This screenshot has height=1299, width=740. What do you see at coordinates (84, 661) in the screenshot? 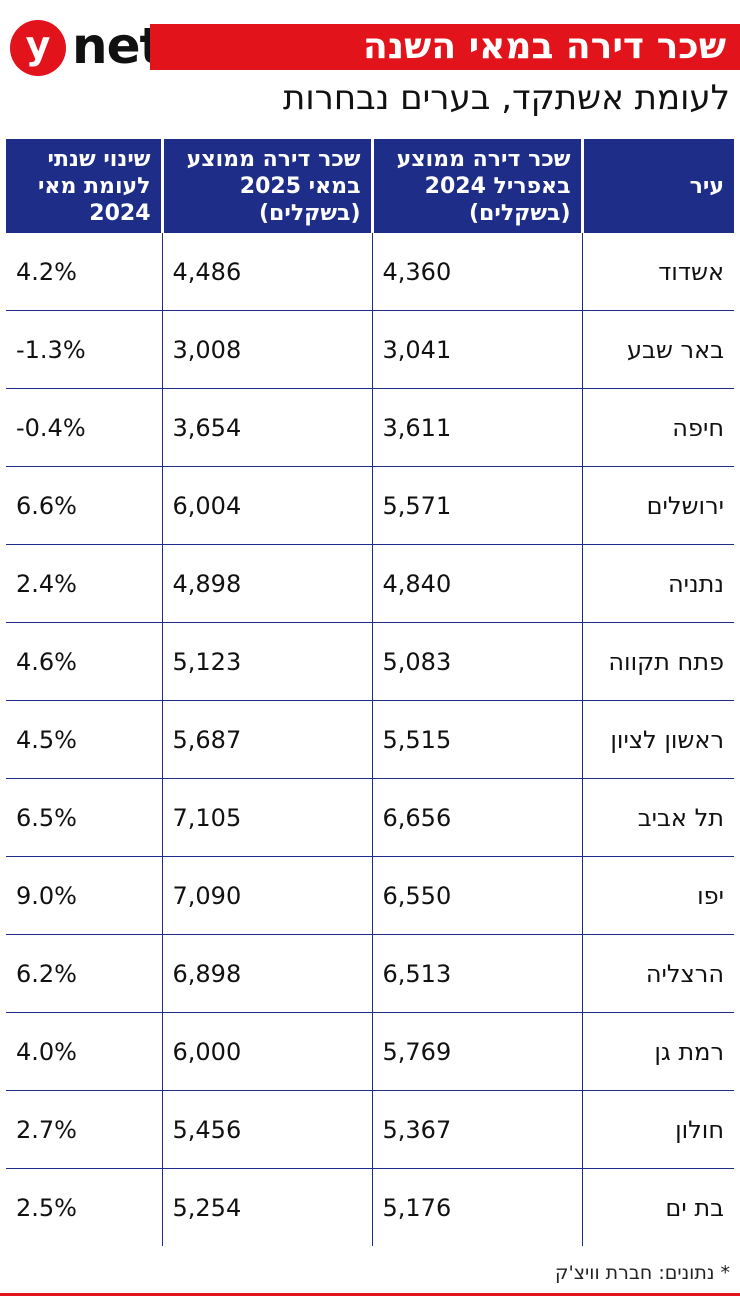
I see `cell-change: 4.6%` at bounding box center [84, 661].